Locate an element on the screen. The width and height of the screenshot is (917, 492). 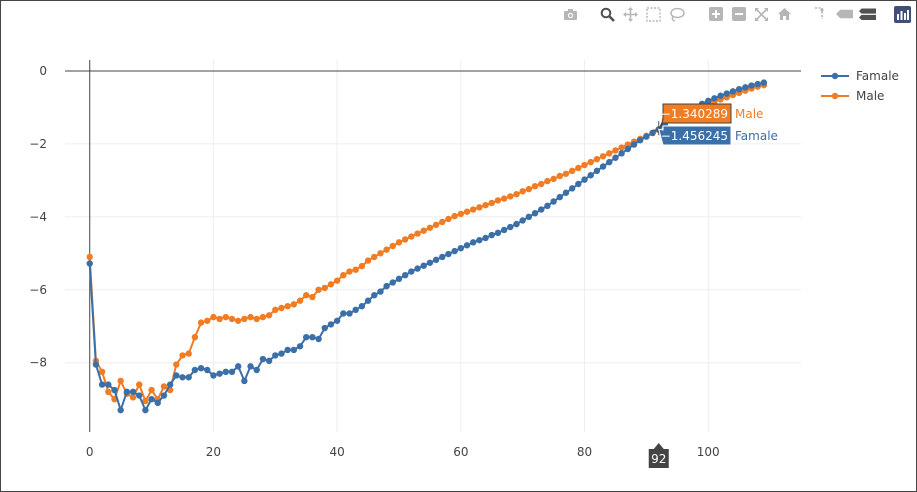
y-tick-label: −4 is located at coordinates (38, 217).